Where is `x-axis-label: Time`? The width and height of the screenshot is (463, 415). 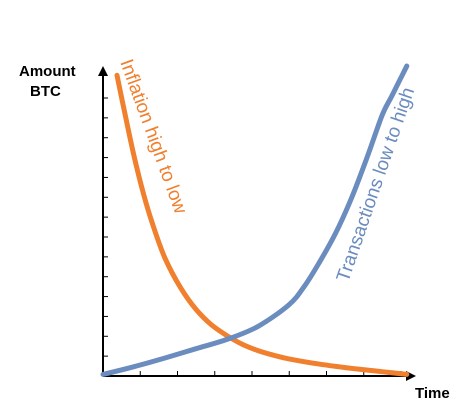 x-axis-label: Time is located at coordinates (432, 393).